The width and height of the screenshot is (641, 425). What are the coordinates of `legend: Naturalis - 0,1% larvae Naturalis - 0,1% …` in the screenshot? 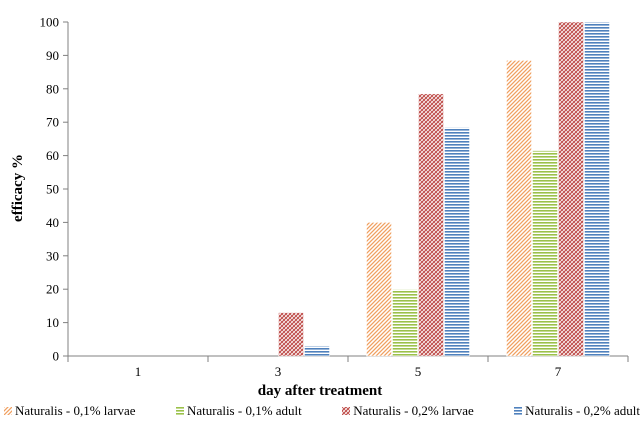 It's located at (322, 411).